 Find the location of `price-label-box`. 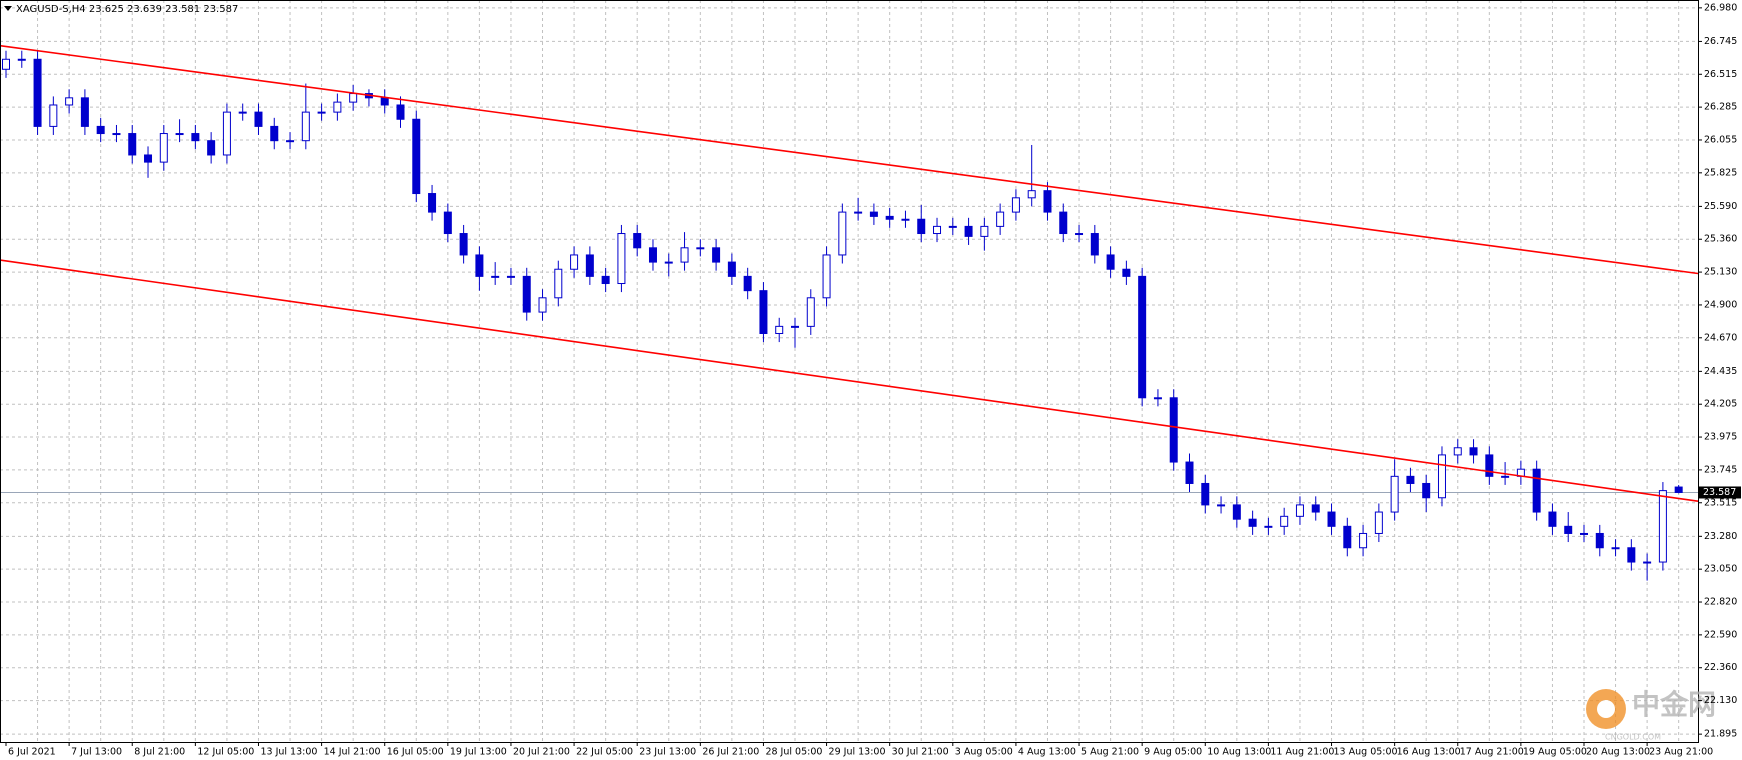

price-label-box is located at coordinates (1720, 492).